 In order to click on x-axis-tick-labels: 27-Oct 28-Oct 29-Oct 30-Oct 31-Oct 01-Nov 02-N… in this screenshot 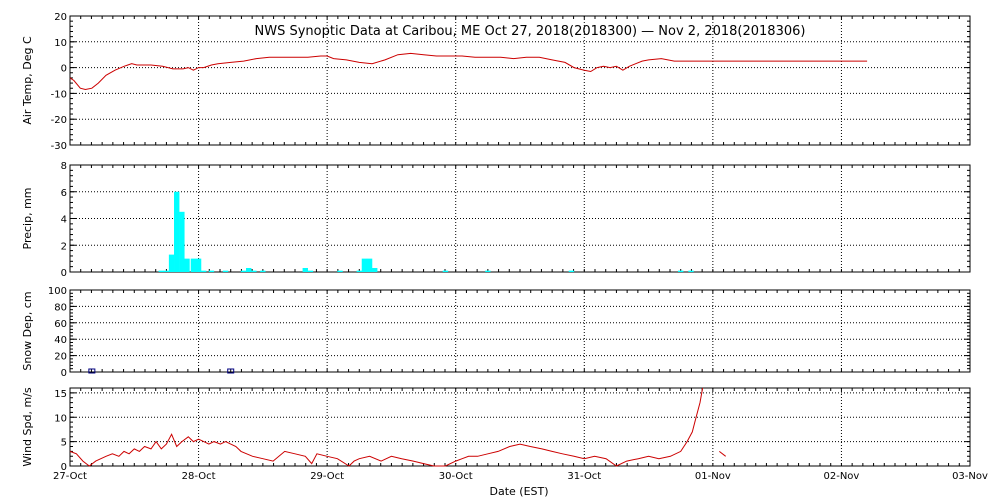, I will do `click(520, 476)`.